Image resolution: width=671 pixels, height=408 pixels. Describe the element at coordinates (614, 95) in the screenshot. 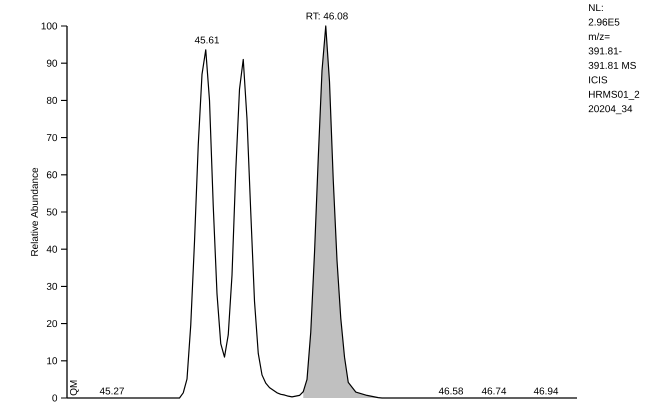

I see `text: HRMS01_2` at that location.